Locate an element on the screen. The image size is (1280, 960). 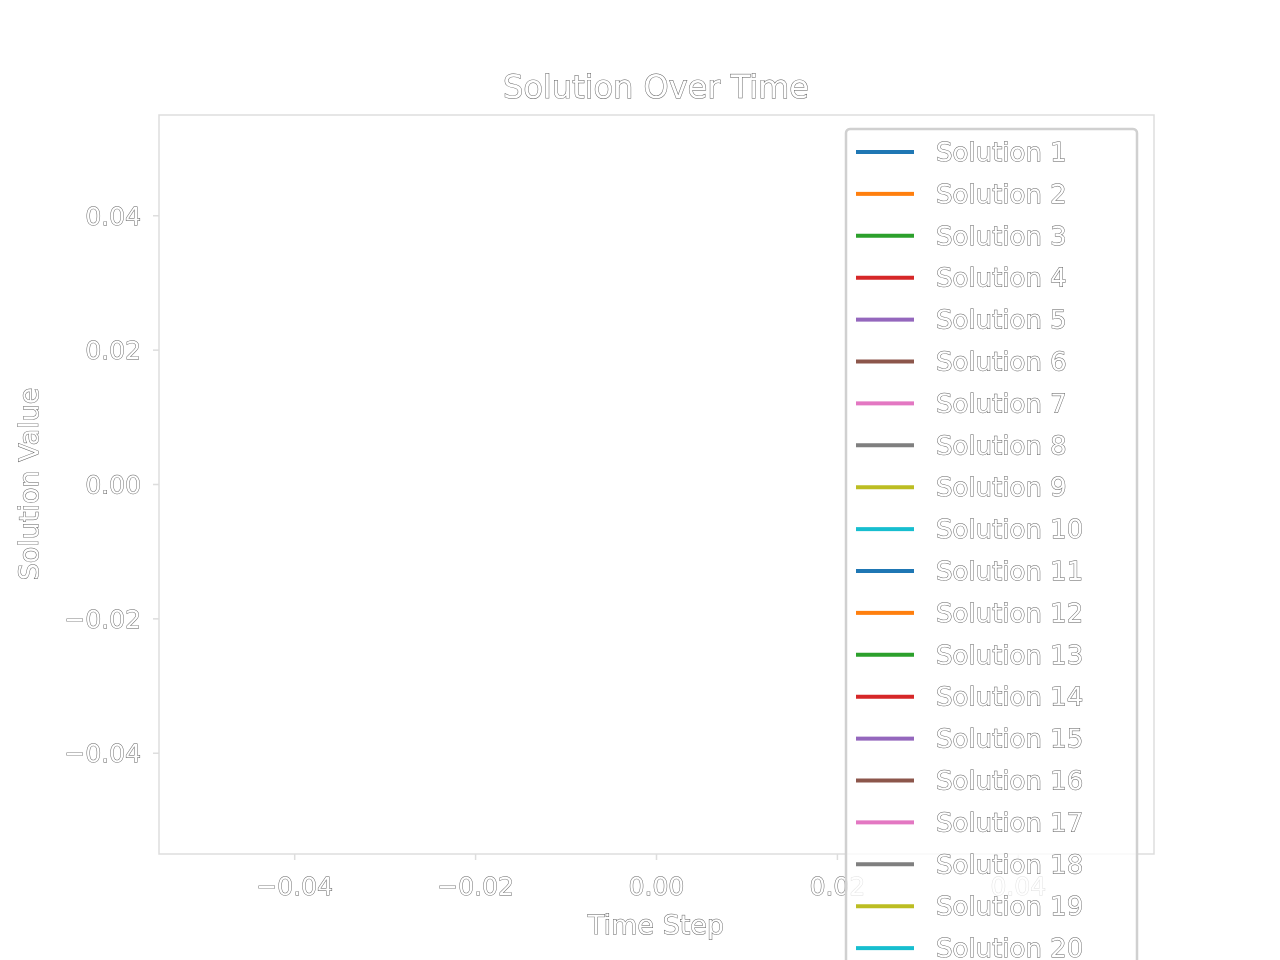
legend-label: Solution 5 is located at coordinates (1001, 321).